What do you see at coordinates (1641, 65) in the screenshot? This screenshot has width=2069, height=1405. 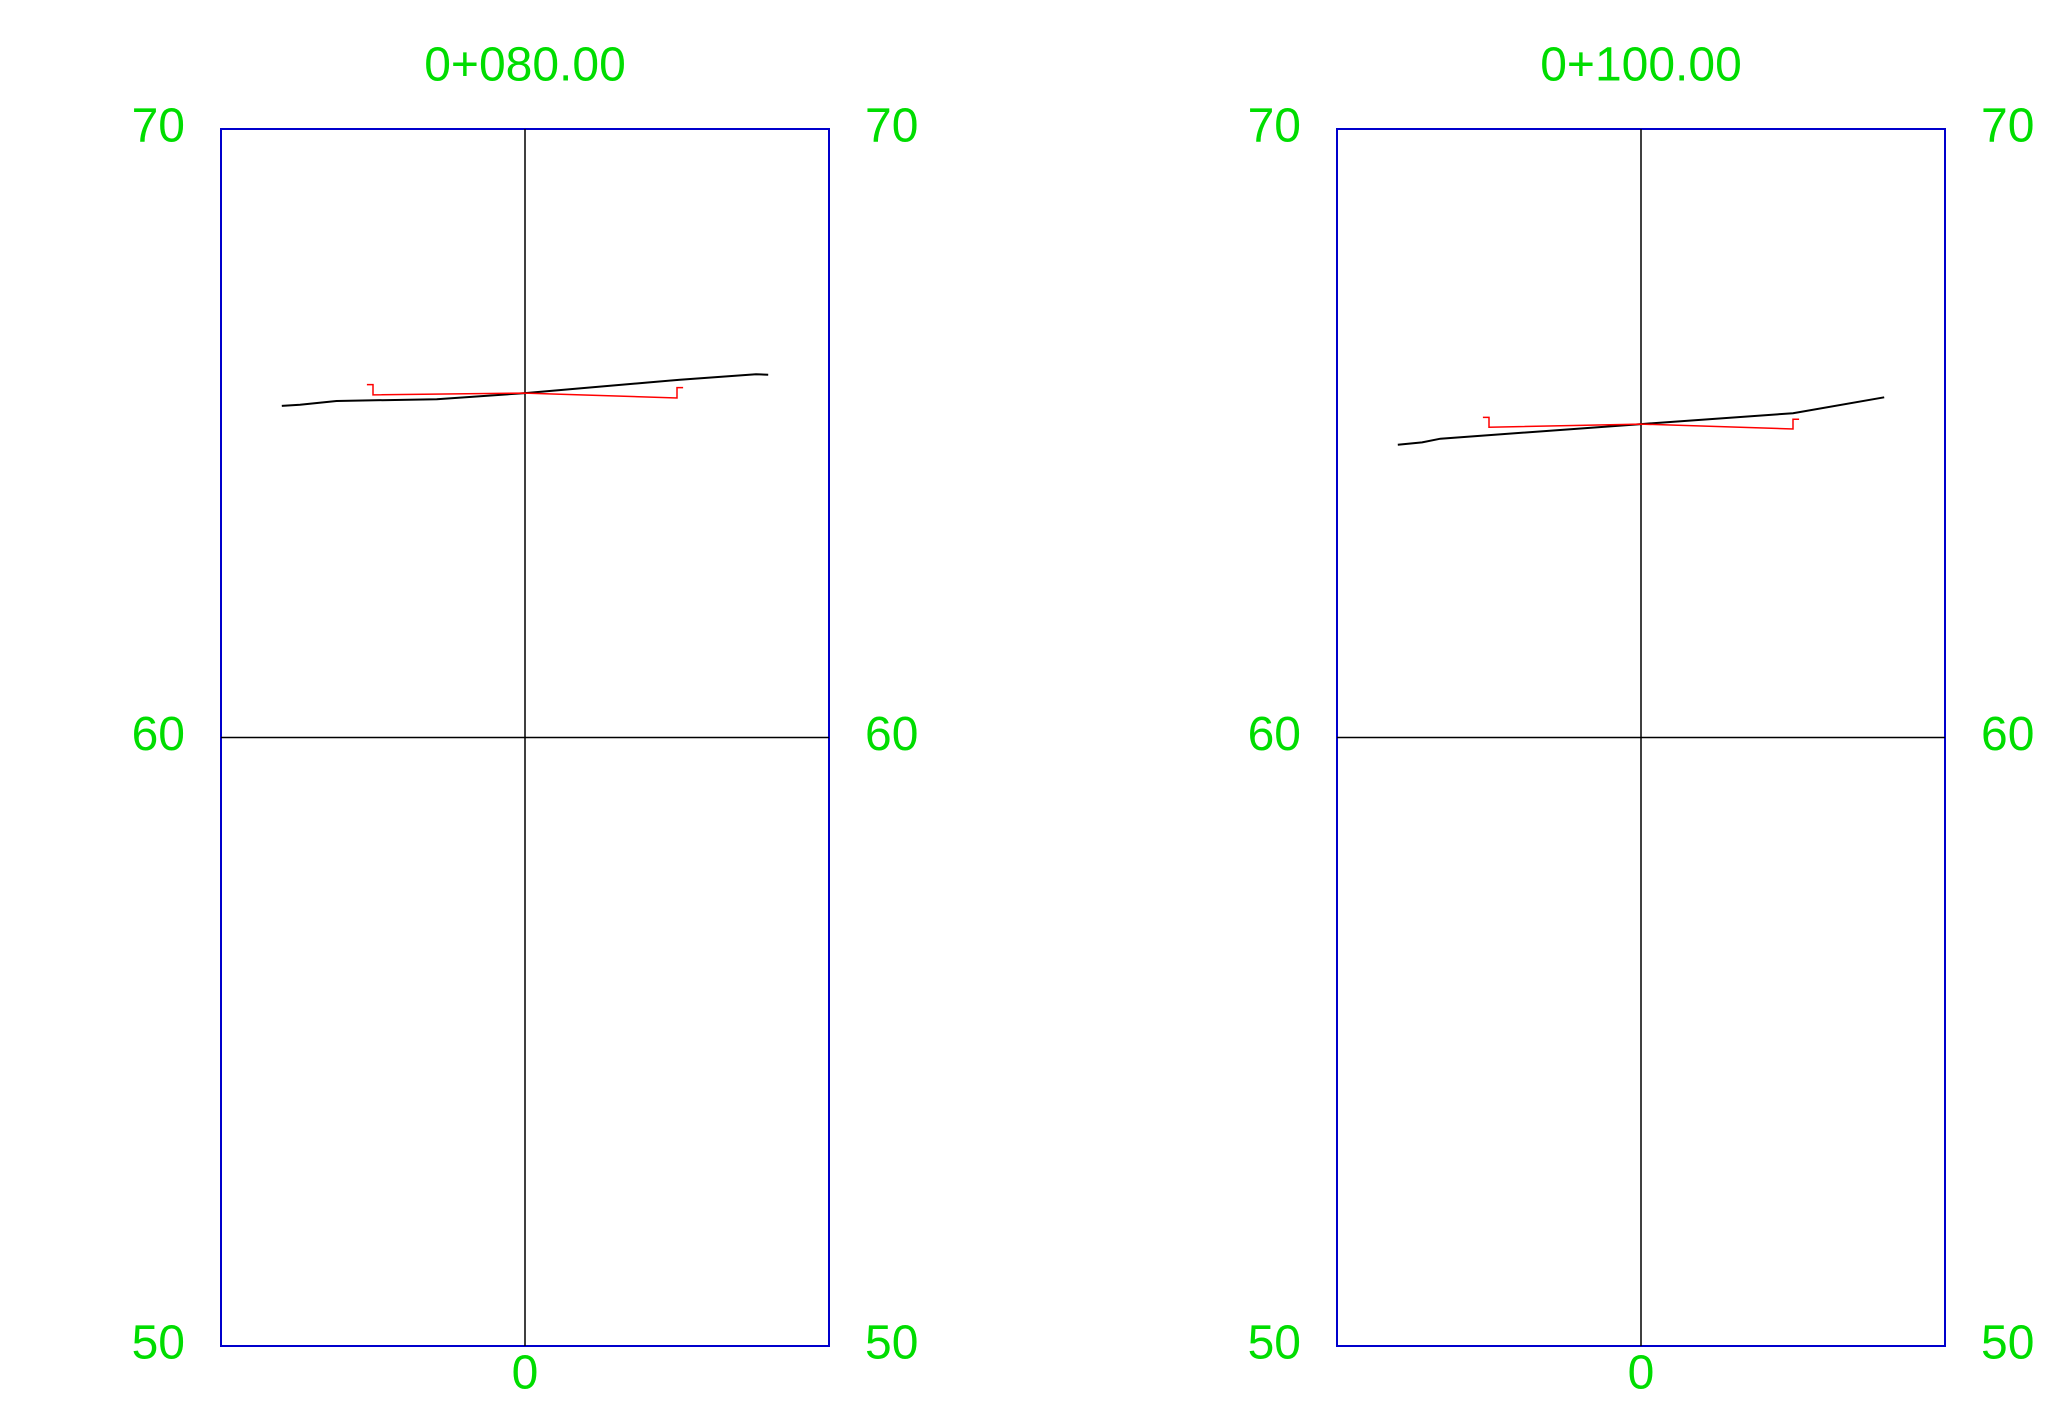 I see `station-title: 0+100.00` at bounding box center [1641, 65].